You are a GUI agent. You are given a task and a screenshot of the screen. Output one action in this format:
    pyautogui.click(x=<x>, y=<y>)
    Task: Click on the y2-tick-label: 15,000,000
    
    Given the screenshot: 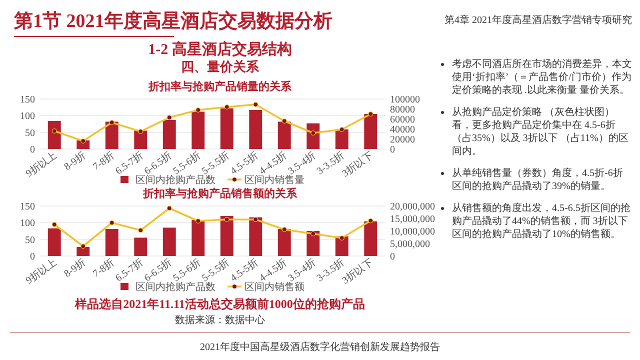 What is the action you would take?
    pyautogui.click(x=412, y=219)
    